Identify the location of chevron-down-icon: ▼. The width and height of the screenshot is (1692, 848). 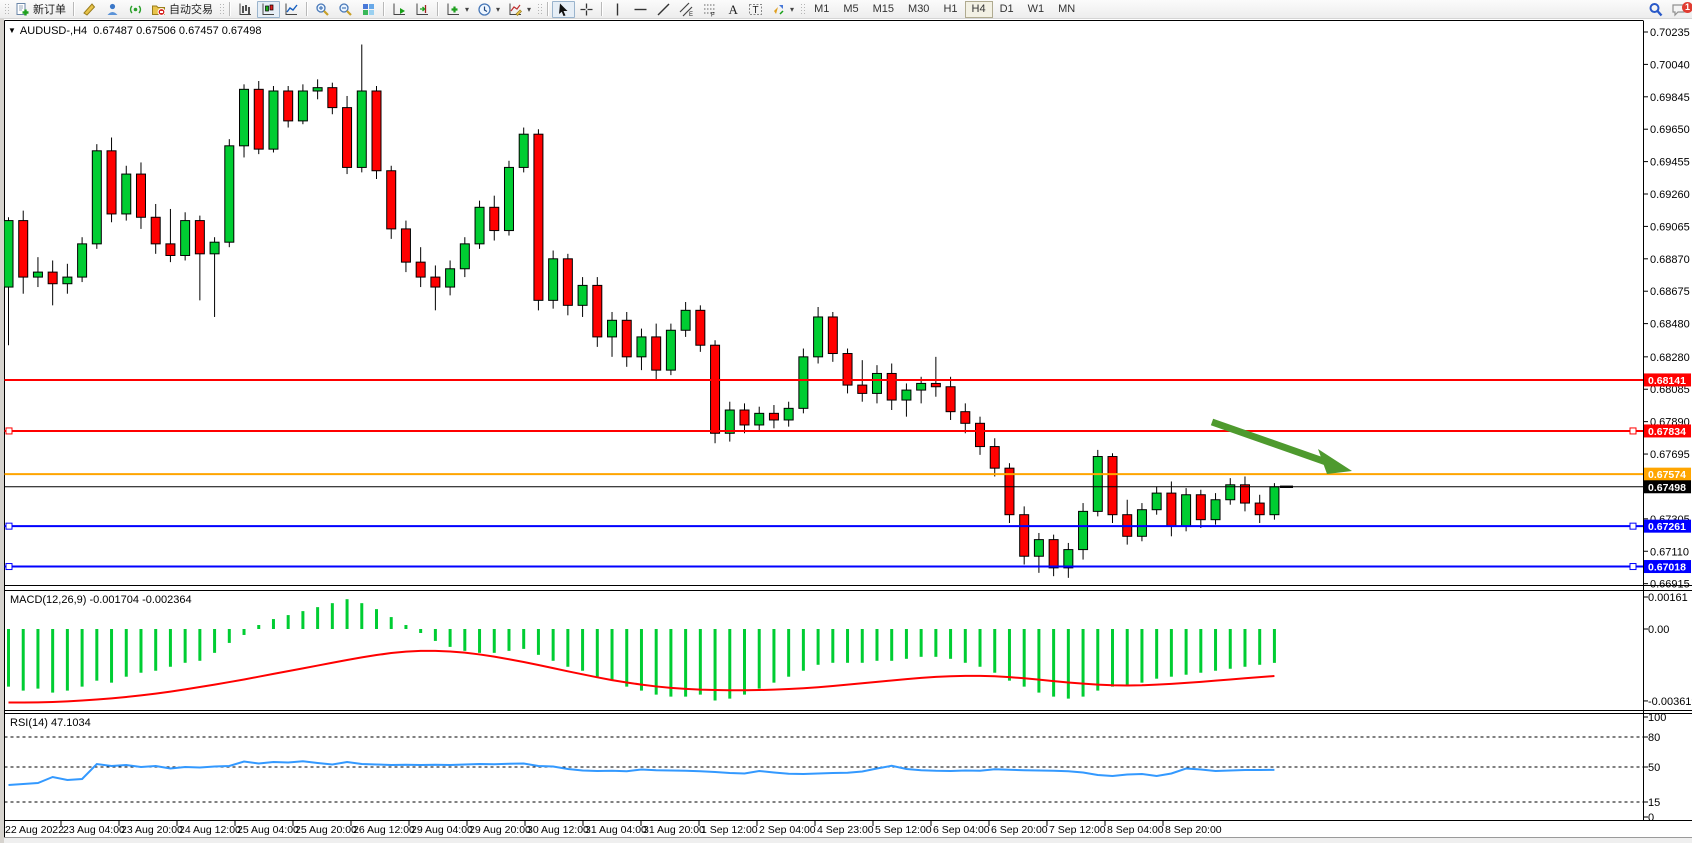
(12, 30).